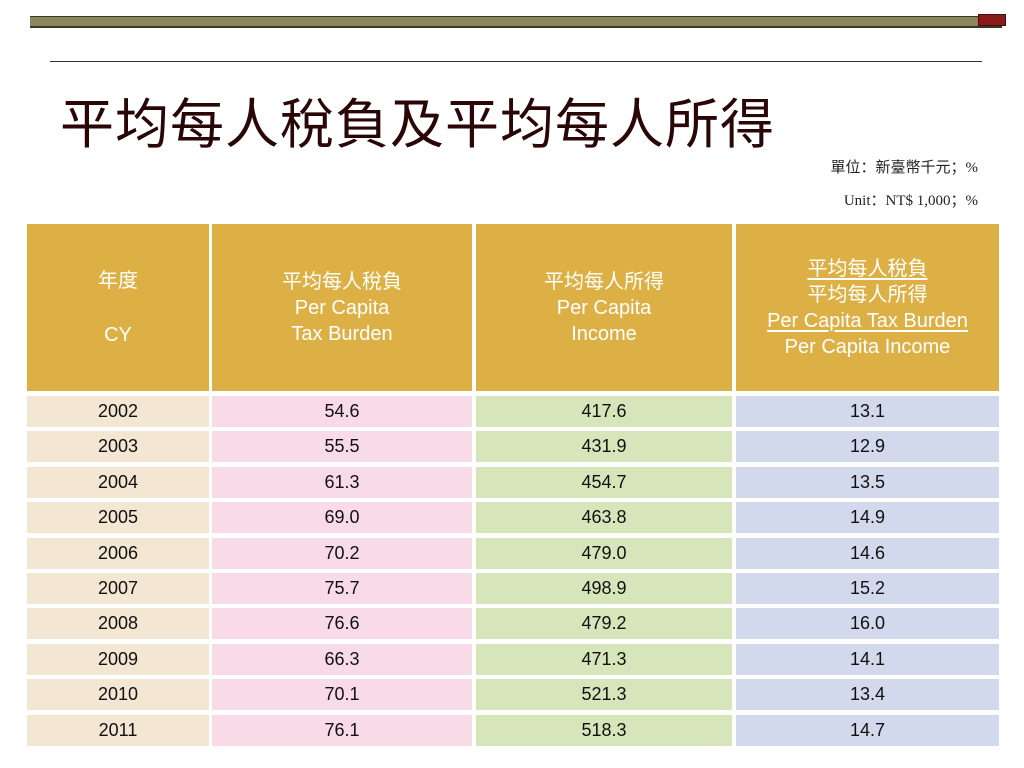 Image resolution: width=1024 pixels, height=768 pixels. Describe the element at coordinates (867, 447) in the screenshot. I see `cell-ratio: 12.9` at that location.